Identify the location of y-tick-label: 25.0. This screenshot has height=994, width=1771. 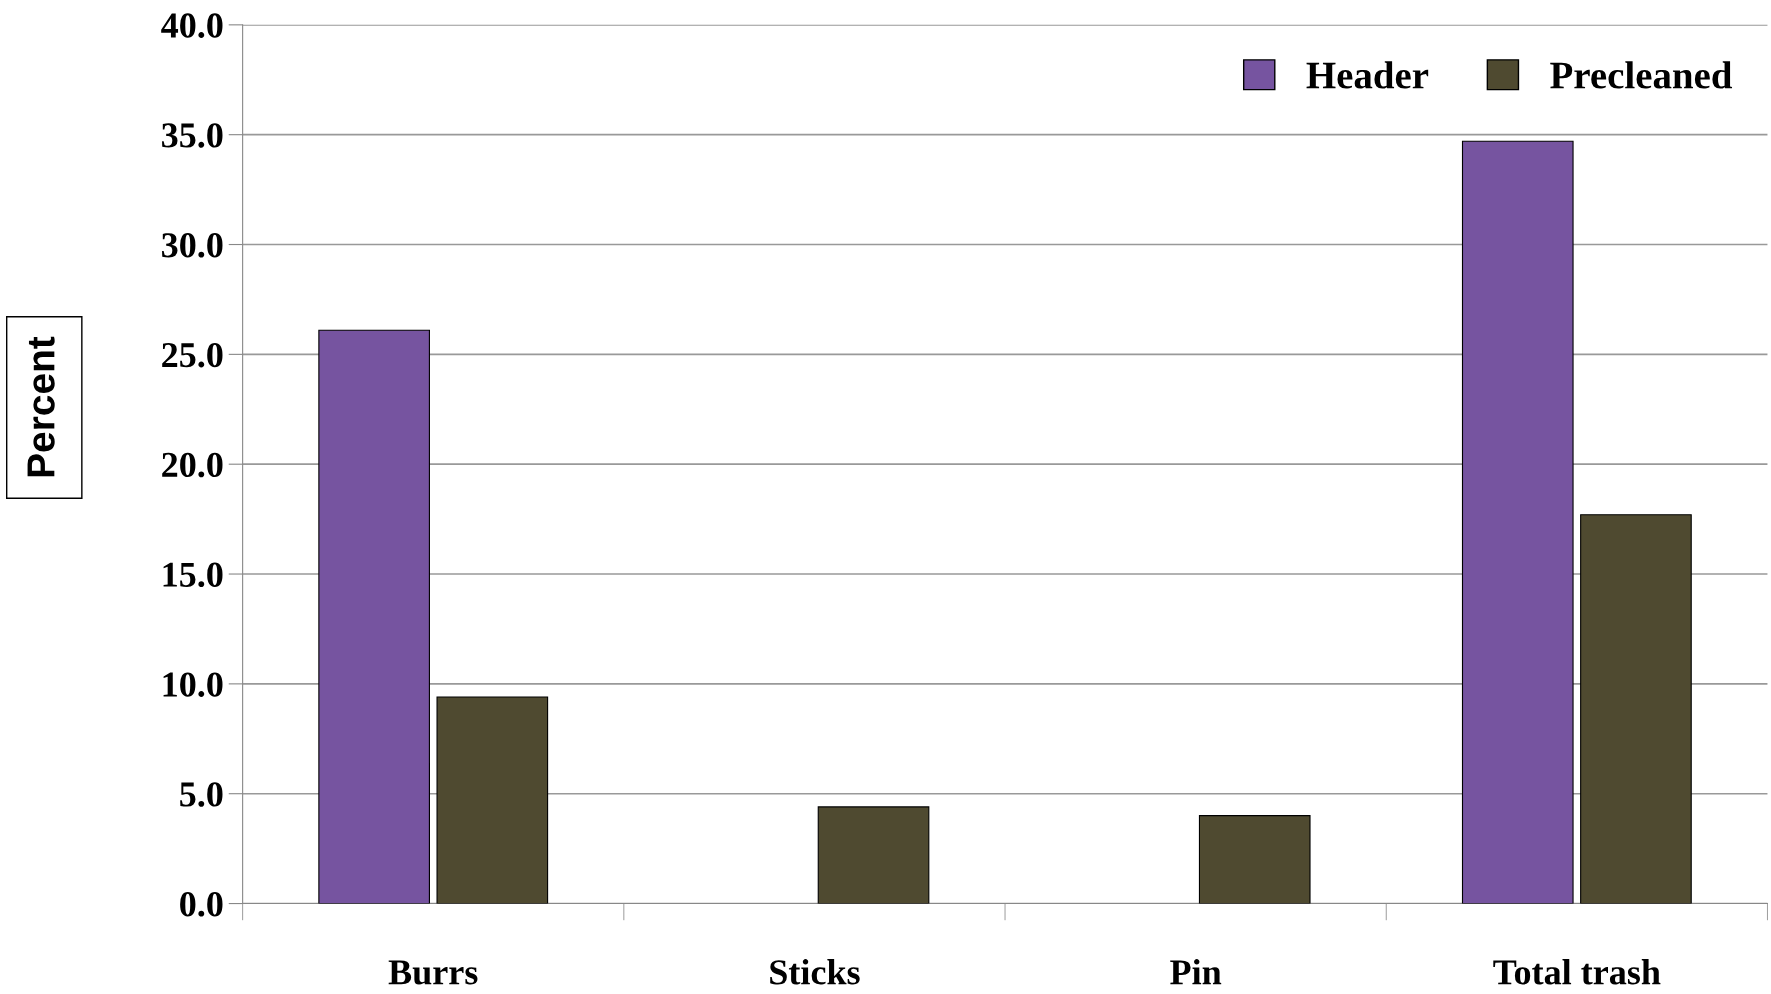
(192, 355).